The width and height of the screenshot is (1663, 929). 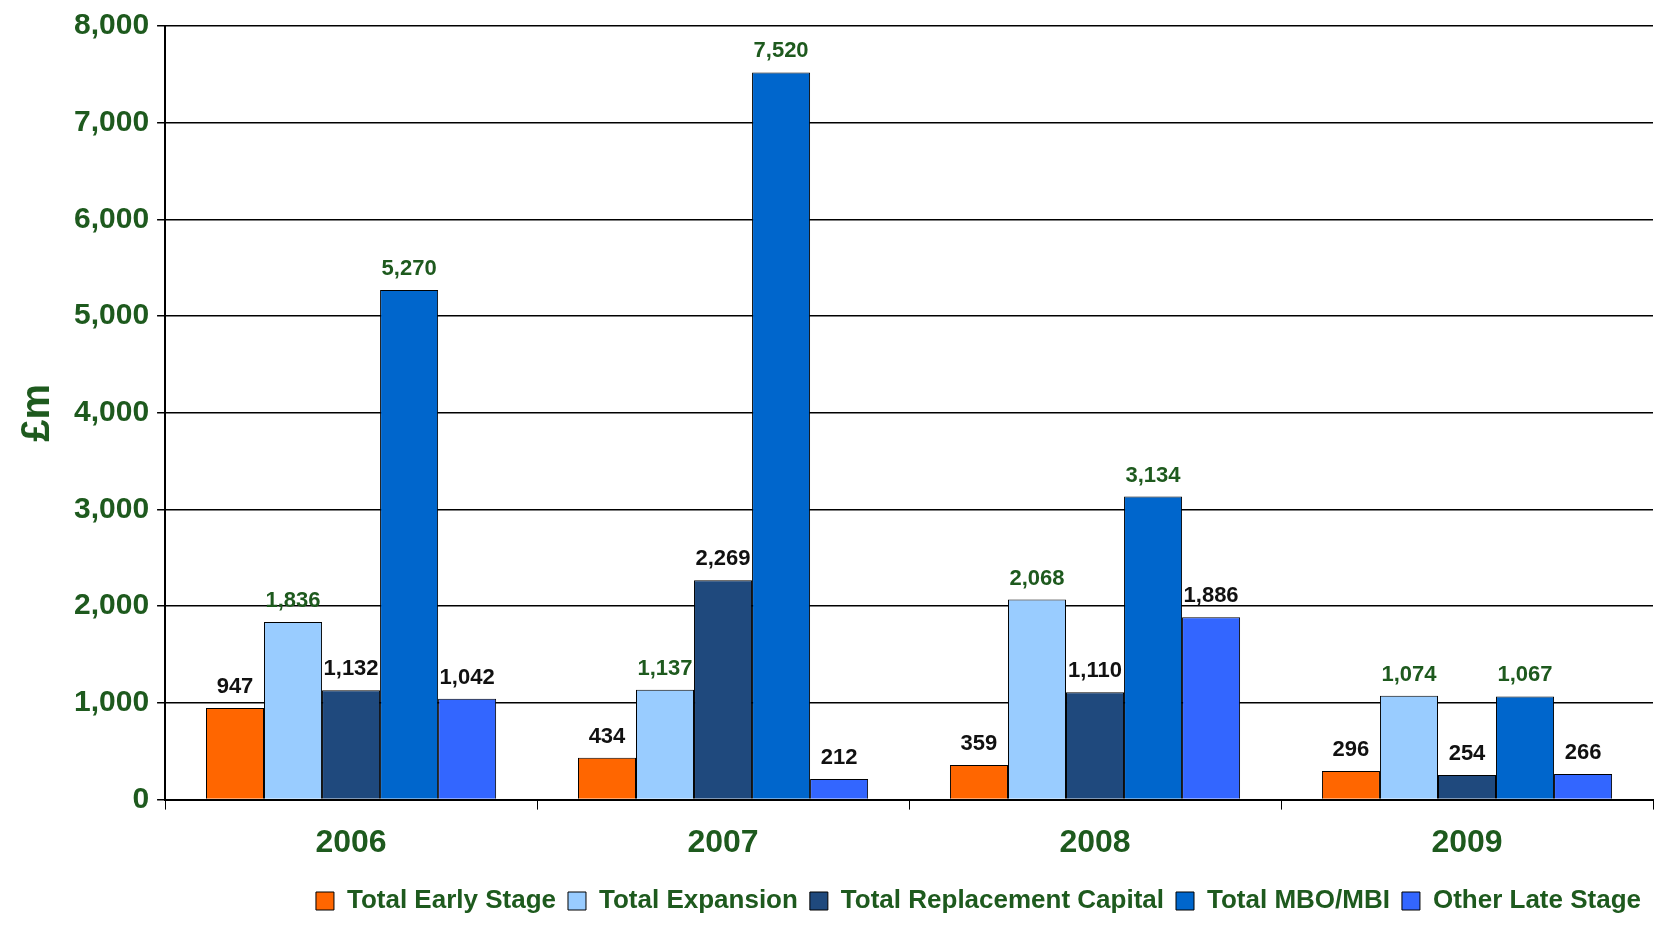 What do you see at coordinates (781, 50) in the screenshot?
I see `data-label: 7,520` at bounding box center [781, 50].